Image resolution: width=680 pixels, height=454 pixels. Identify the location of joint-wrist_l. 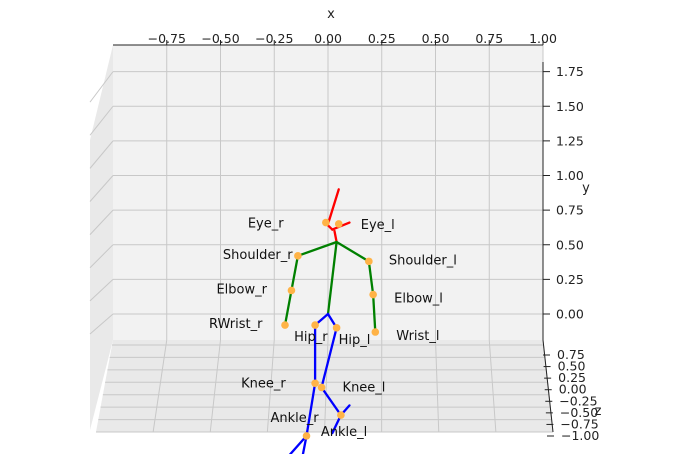
(375, 332).